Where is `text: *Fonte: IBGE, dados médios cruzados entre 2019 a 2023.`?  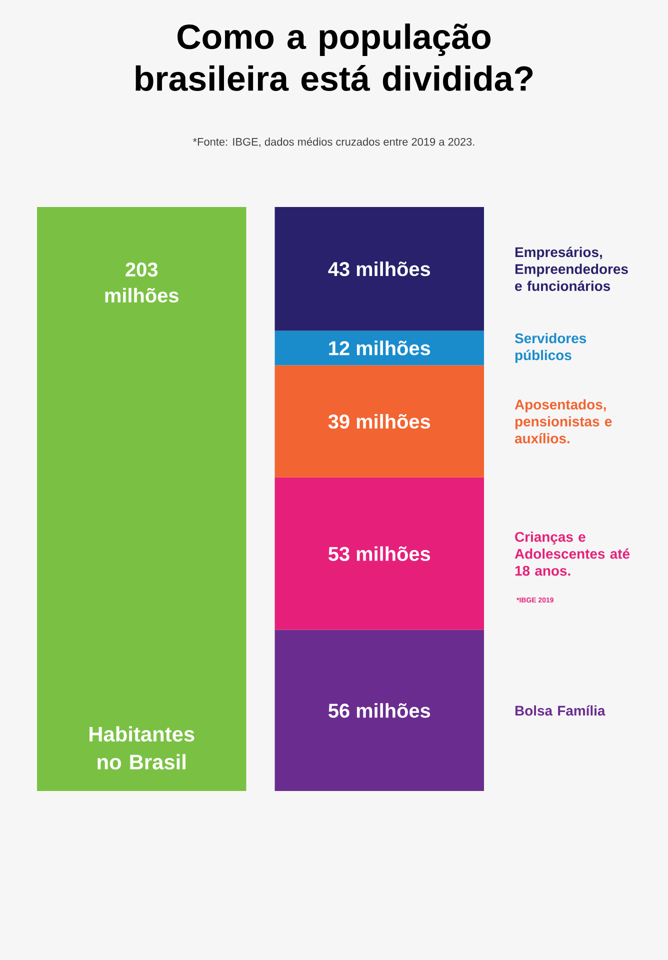
text: *Fonte: IBGE, dados médios cruzados entre 2019 a 2023. is located at coordinates (333, 142).